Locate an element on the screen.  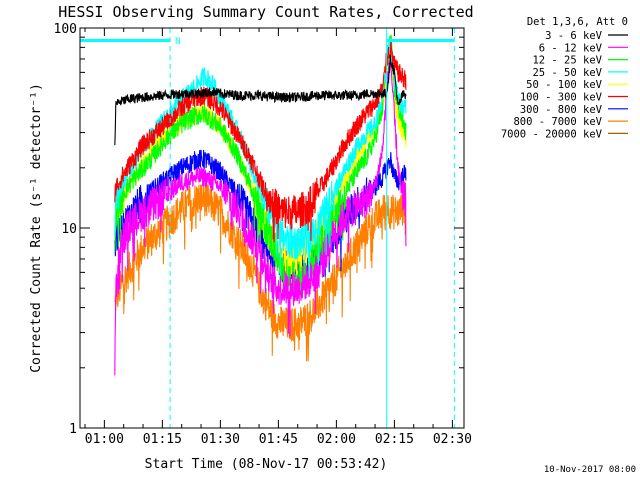
x-tick-label: 01:45 is located at coordinates (278, 439).